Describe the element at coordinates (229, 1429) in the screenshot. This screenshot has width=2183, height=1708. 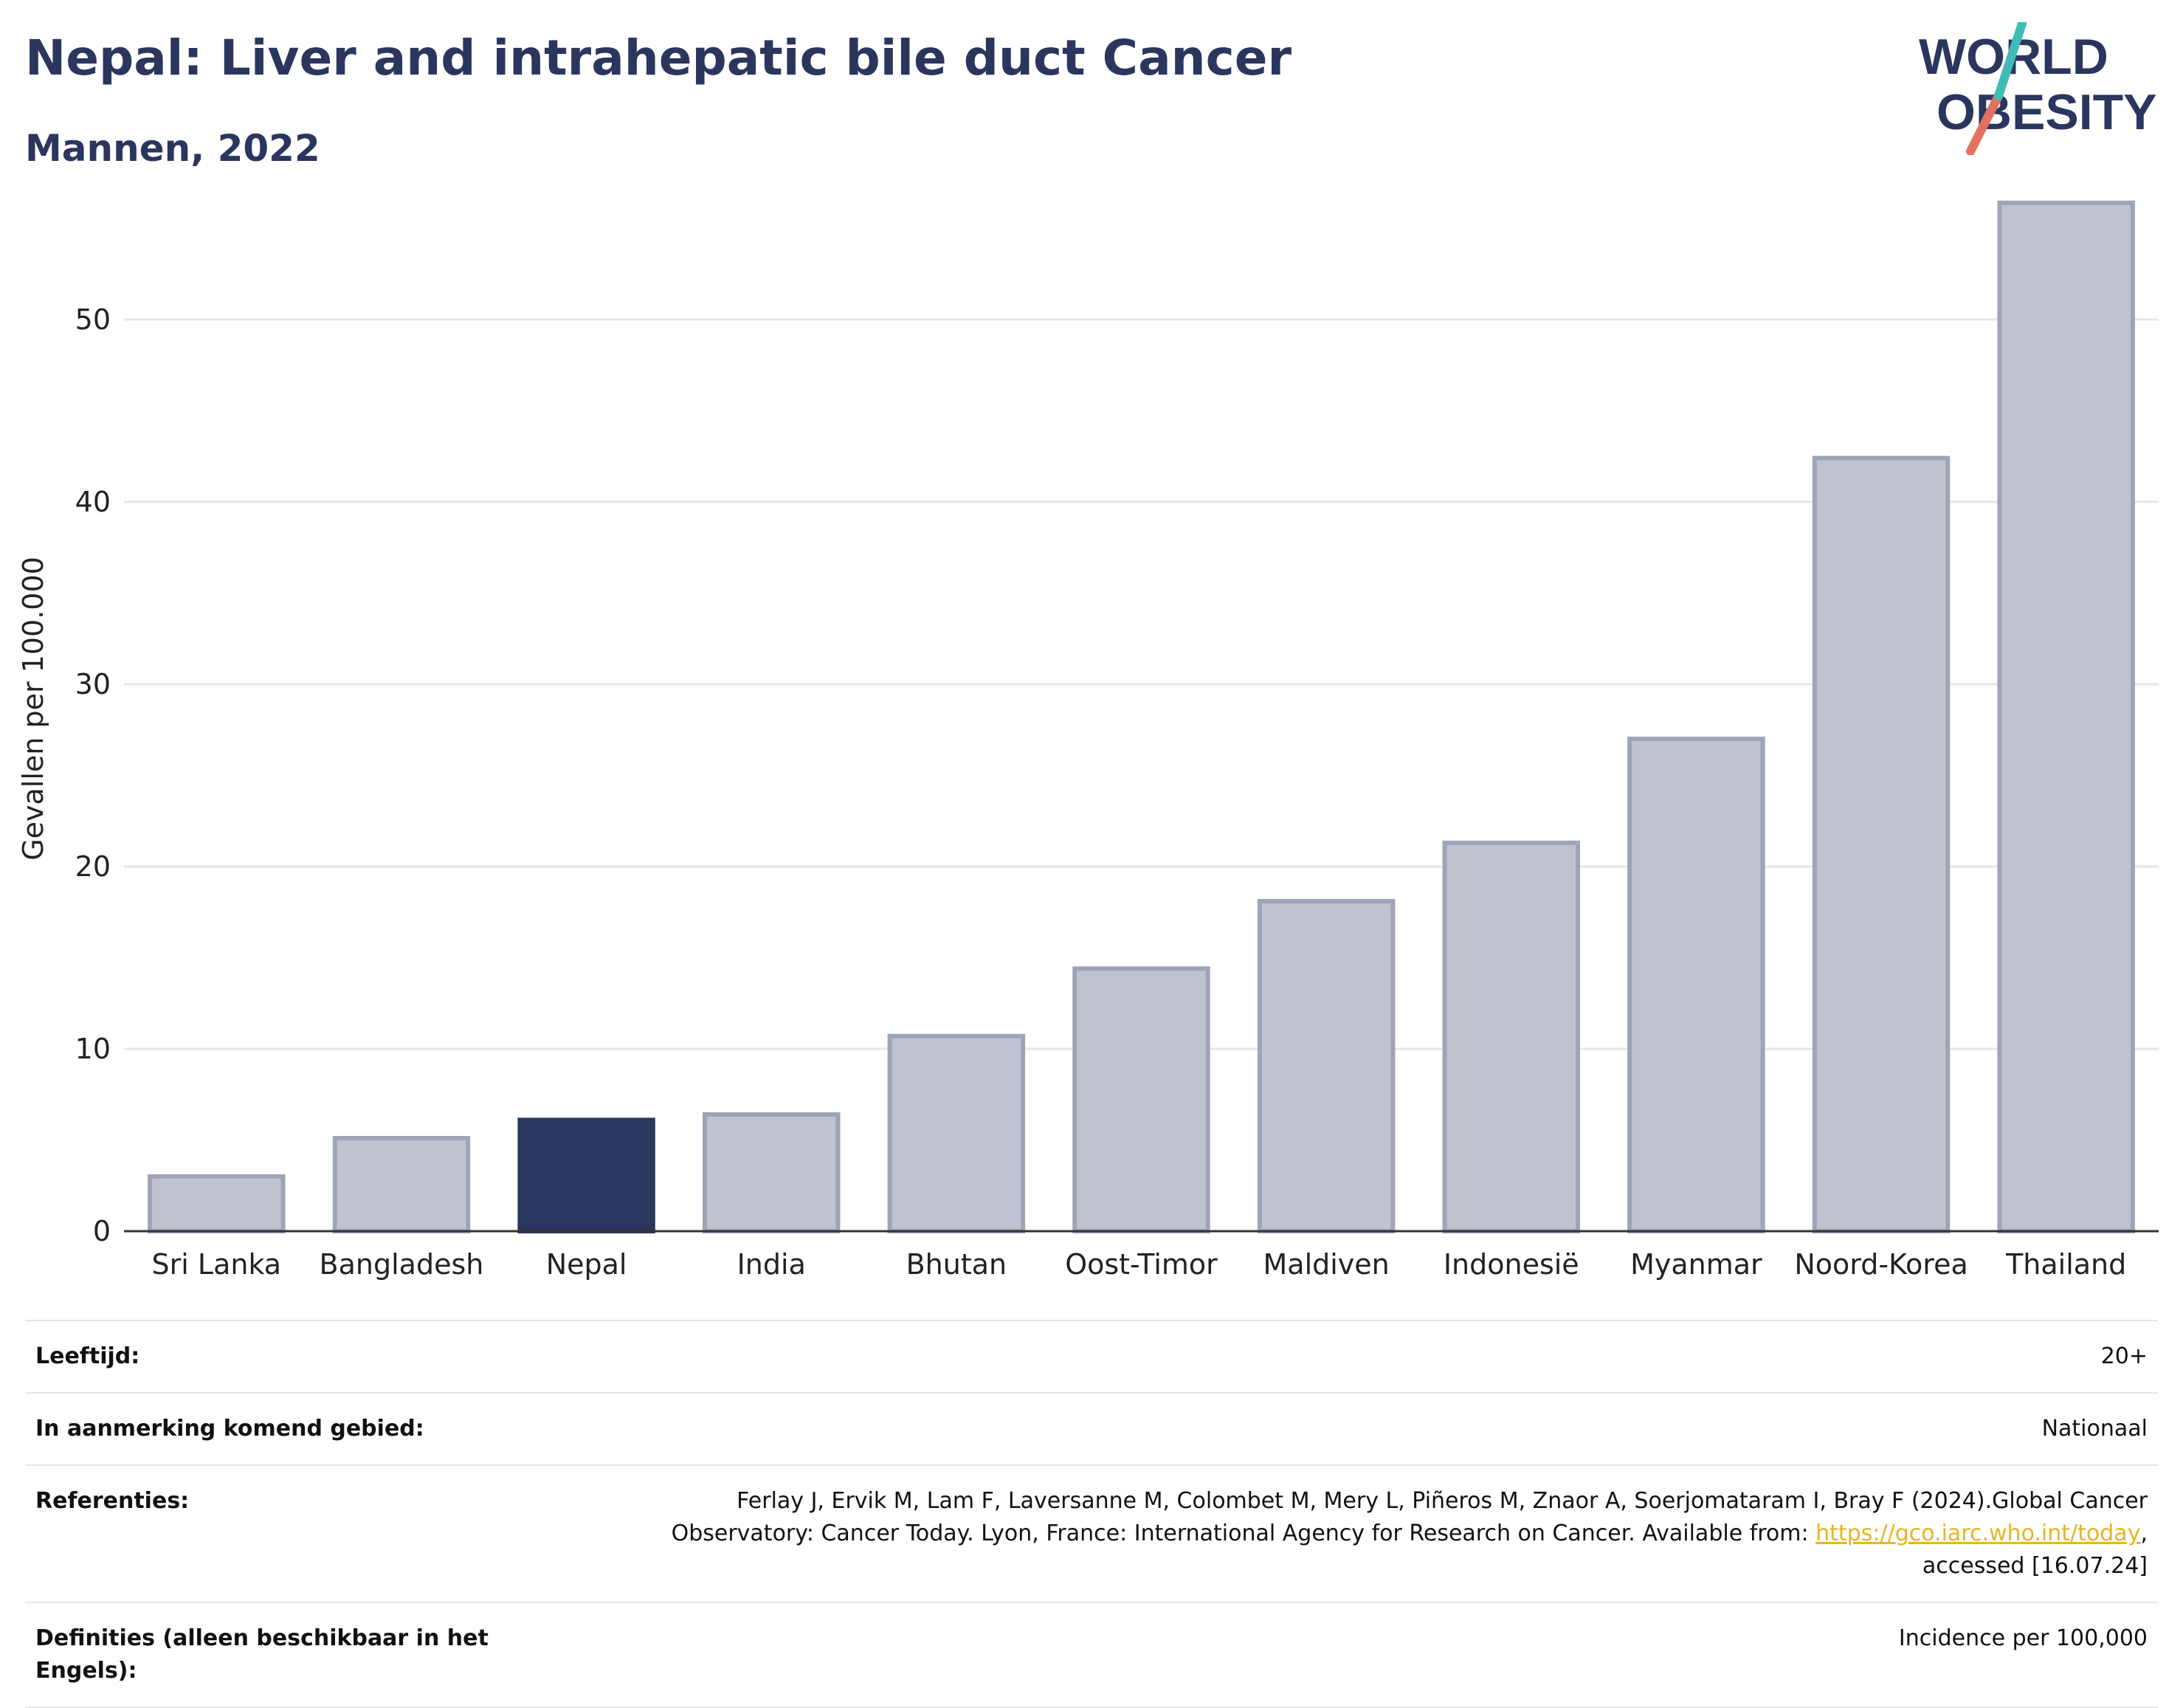
I see `area-label: In aanmerking komend gebied:` at that location.